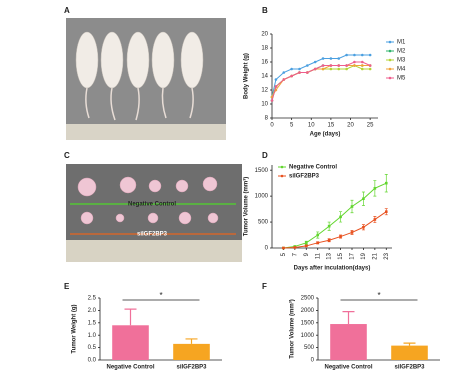 The height and width of the screenshot is (384, 474). What do you see at coordinates (264, 77) in the screenshot?
I see `y-tick-label: 14` at bounding box center [264, 77].